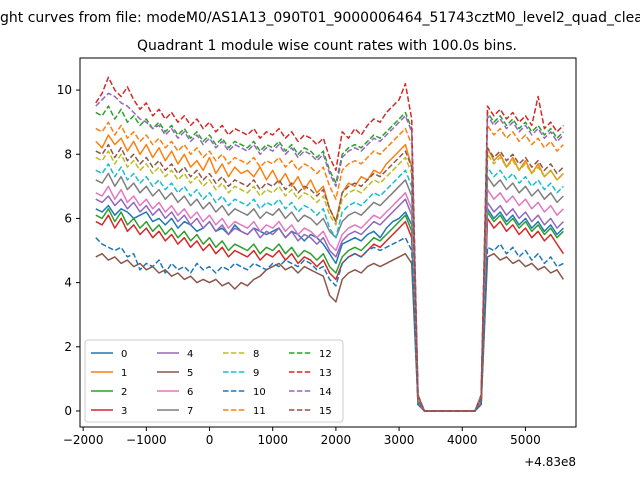 This screenshot has width=640, height=484. What do you see at coordinates (83, 440) in the screenshot?
I see `x-tick-label: −2000` at bounding box center [83, 440].